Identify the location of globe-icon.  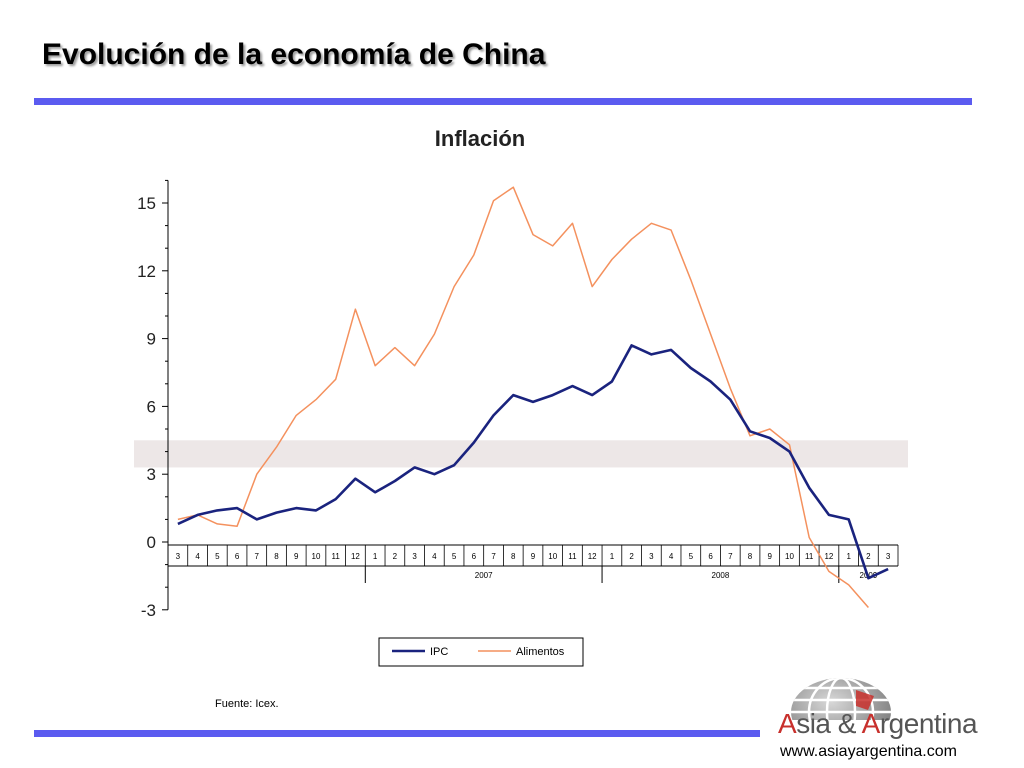
(841, 699).